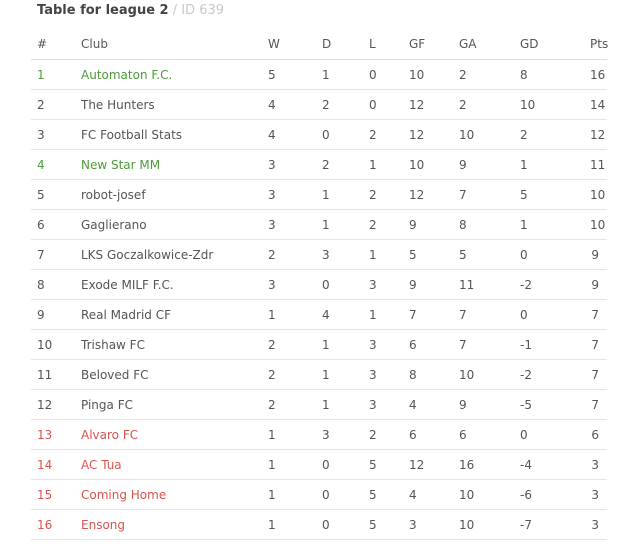  I want to click on club-name: Exode MILF F.C., so click(169, 284).